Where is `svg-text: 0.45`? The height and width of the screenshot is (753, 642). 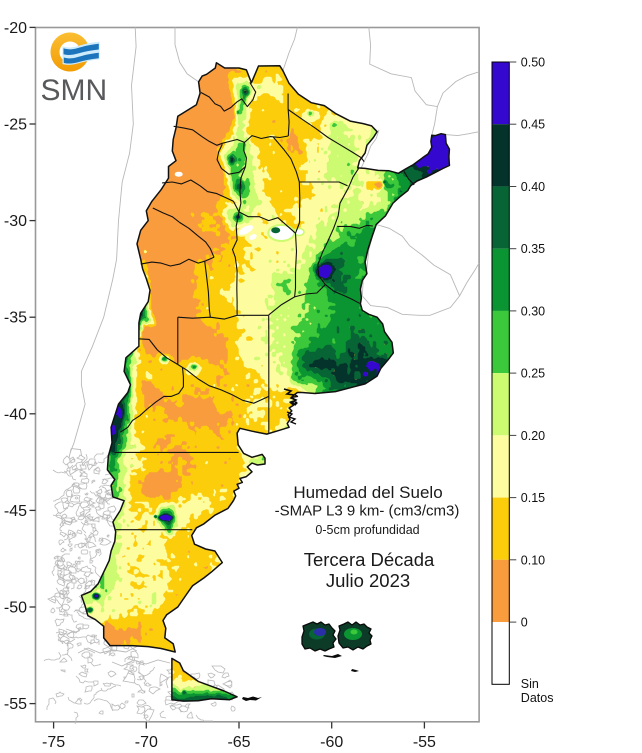
svg-text: 0.45 is located at coordinates (533, 125).